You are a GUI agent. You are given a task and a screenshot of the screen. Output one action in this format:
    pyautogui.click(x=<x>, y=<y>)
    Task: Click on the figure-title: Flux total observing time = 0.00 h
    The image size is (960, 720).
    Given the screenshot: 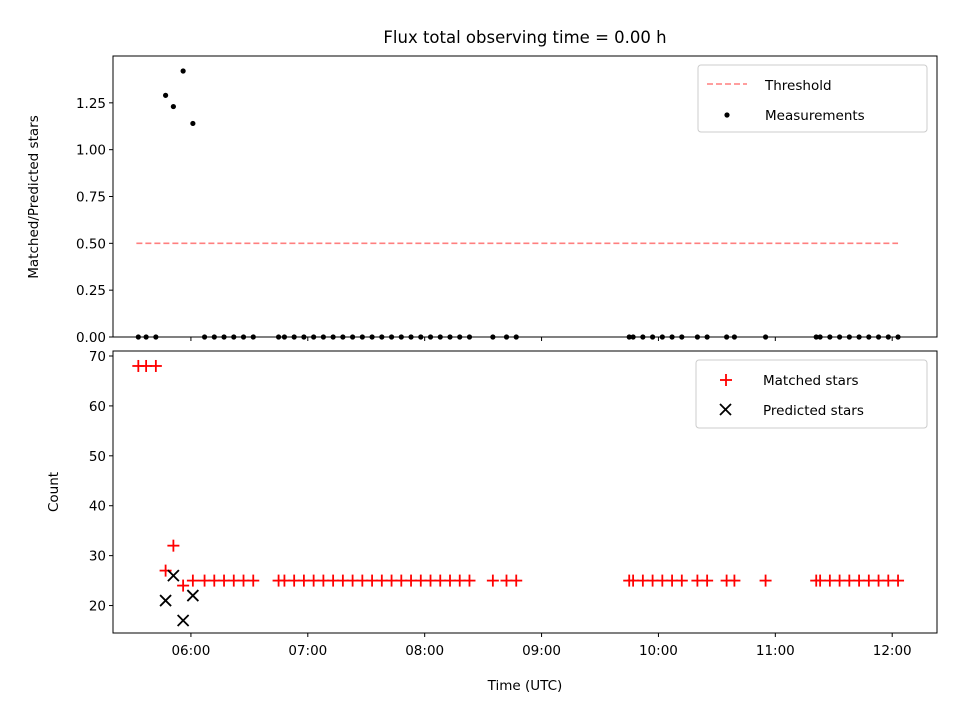 What is the action you would take?
    pyautogui.click(x=524, y=37)
    